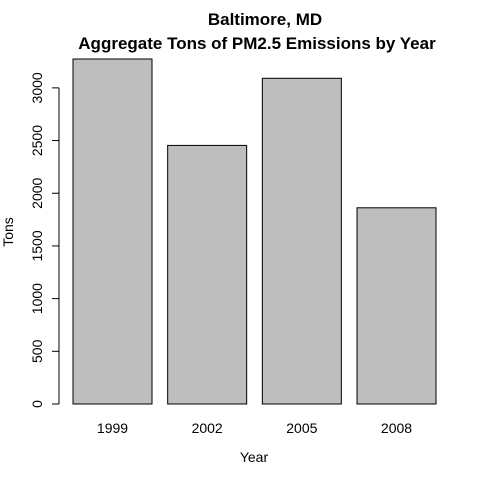 This screenshot has height=480, width=480. What do you see at coordinates (207, 274) in the screenshot?
I see `bar-2002` at bounding box center [207, 274].